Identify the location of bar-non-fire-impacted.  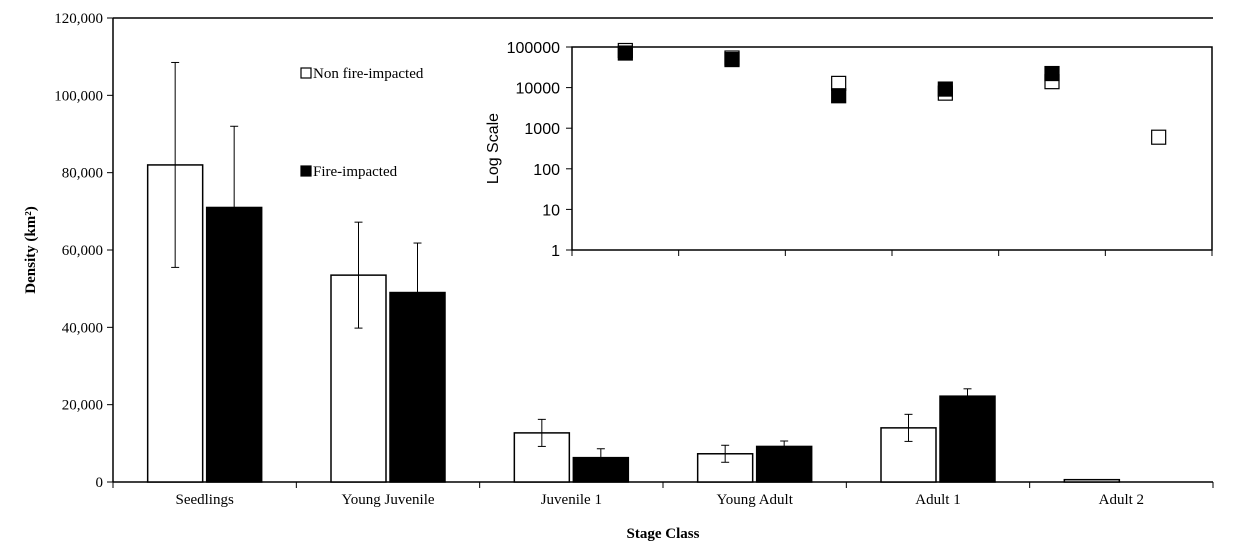
(1092, 480).